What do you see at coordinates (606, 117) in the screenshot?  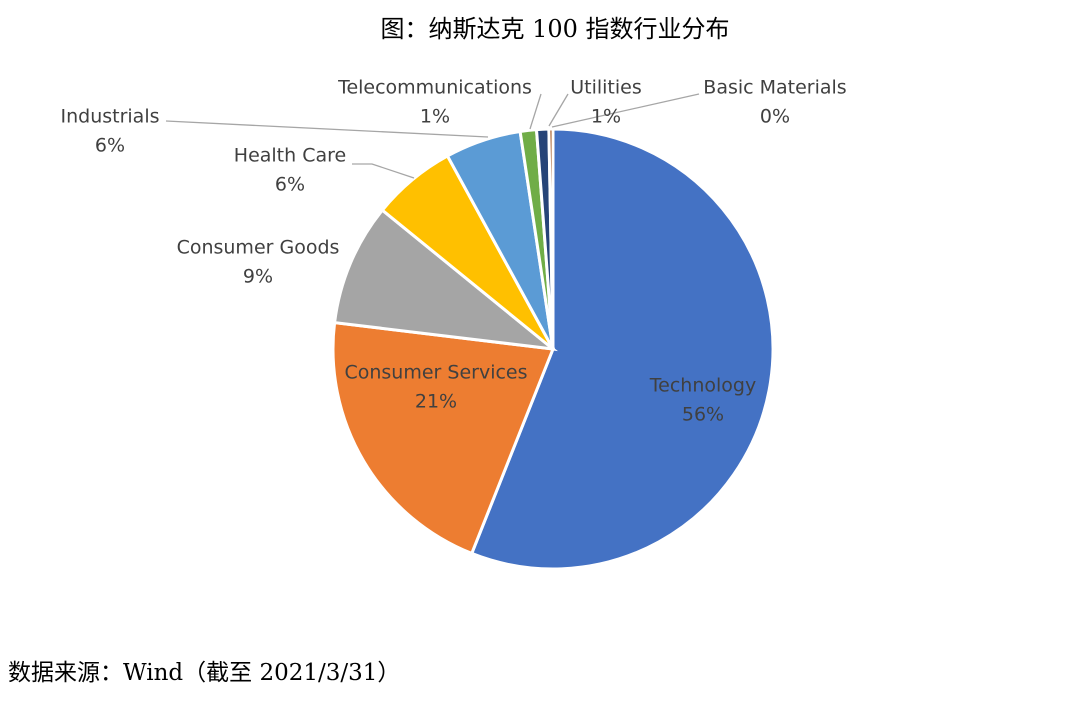 I see `slice-label-value-utilities: 1%` at bounding box center [606, 117].